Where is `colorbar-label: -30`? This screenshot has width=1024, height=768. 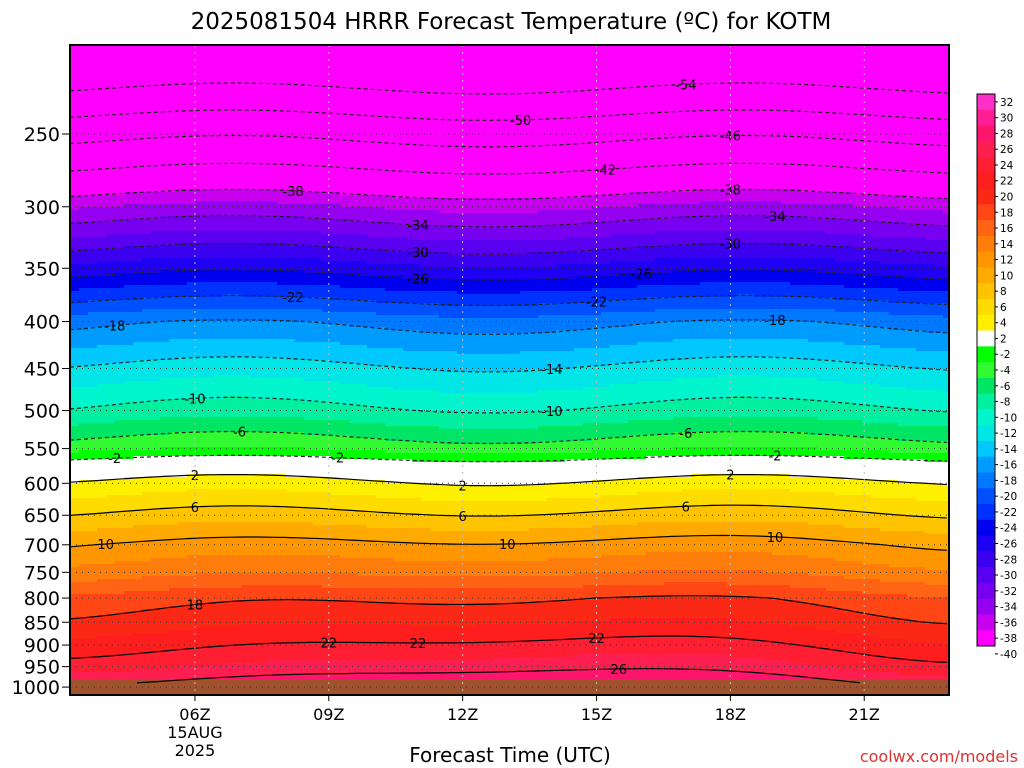
colorbar-label: -30 is located at coordinates (1008, 576).